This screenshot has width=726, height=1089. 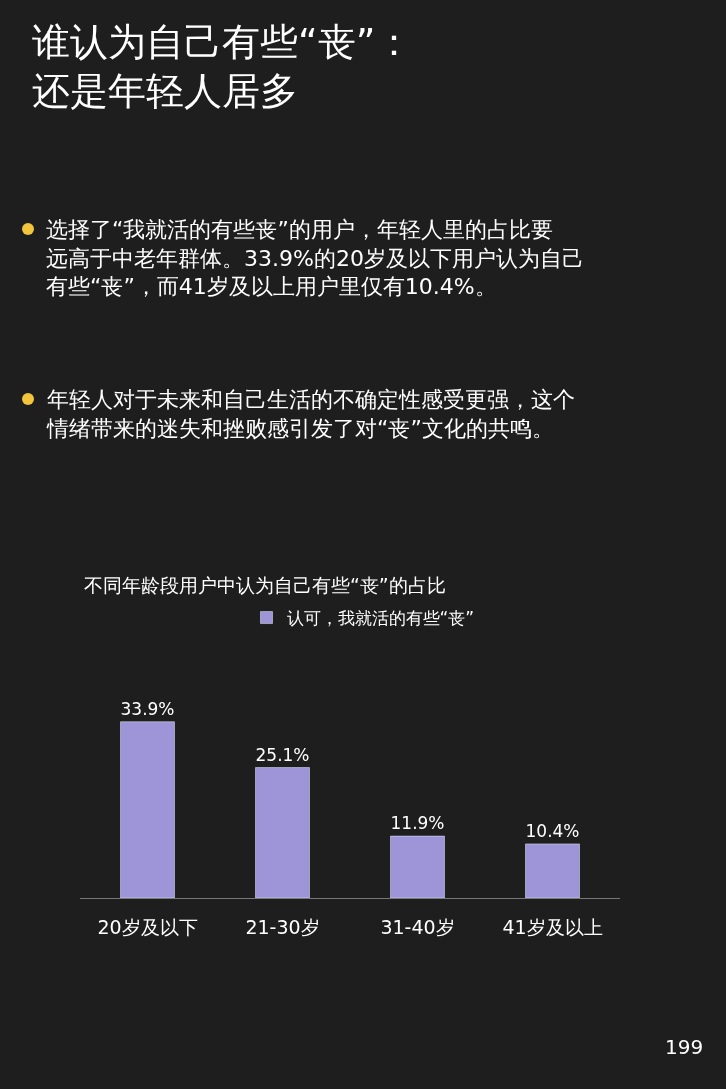 I want to click on x-tick-label: 21-30岁, so click(x=282, y=926).